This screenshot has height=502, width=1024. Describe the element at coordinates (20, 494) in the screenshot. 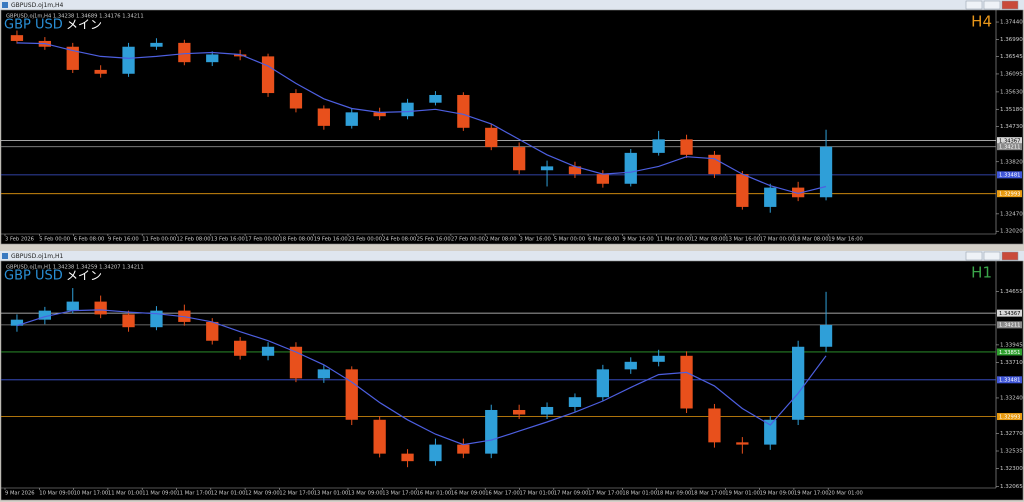

I see `x-tick-label: 9 Mar 2026` at that location.